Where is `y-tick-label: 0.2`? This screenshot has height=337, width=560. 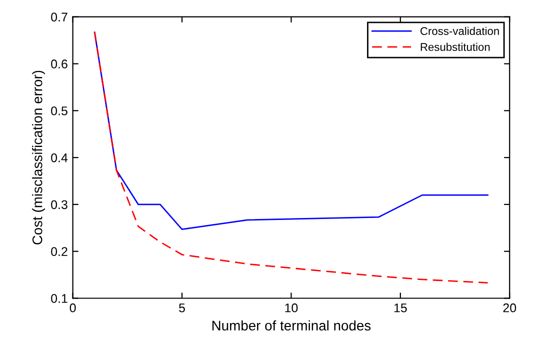
y-tick-label: 0.2 is located at coordinates (59, 251).